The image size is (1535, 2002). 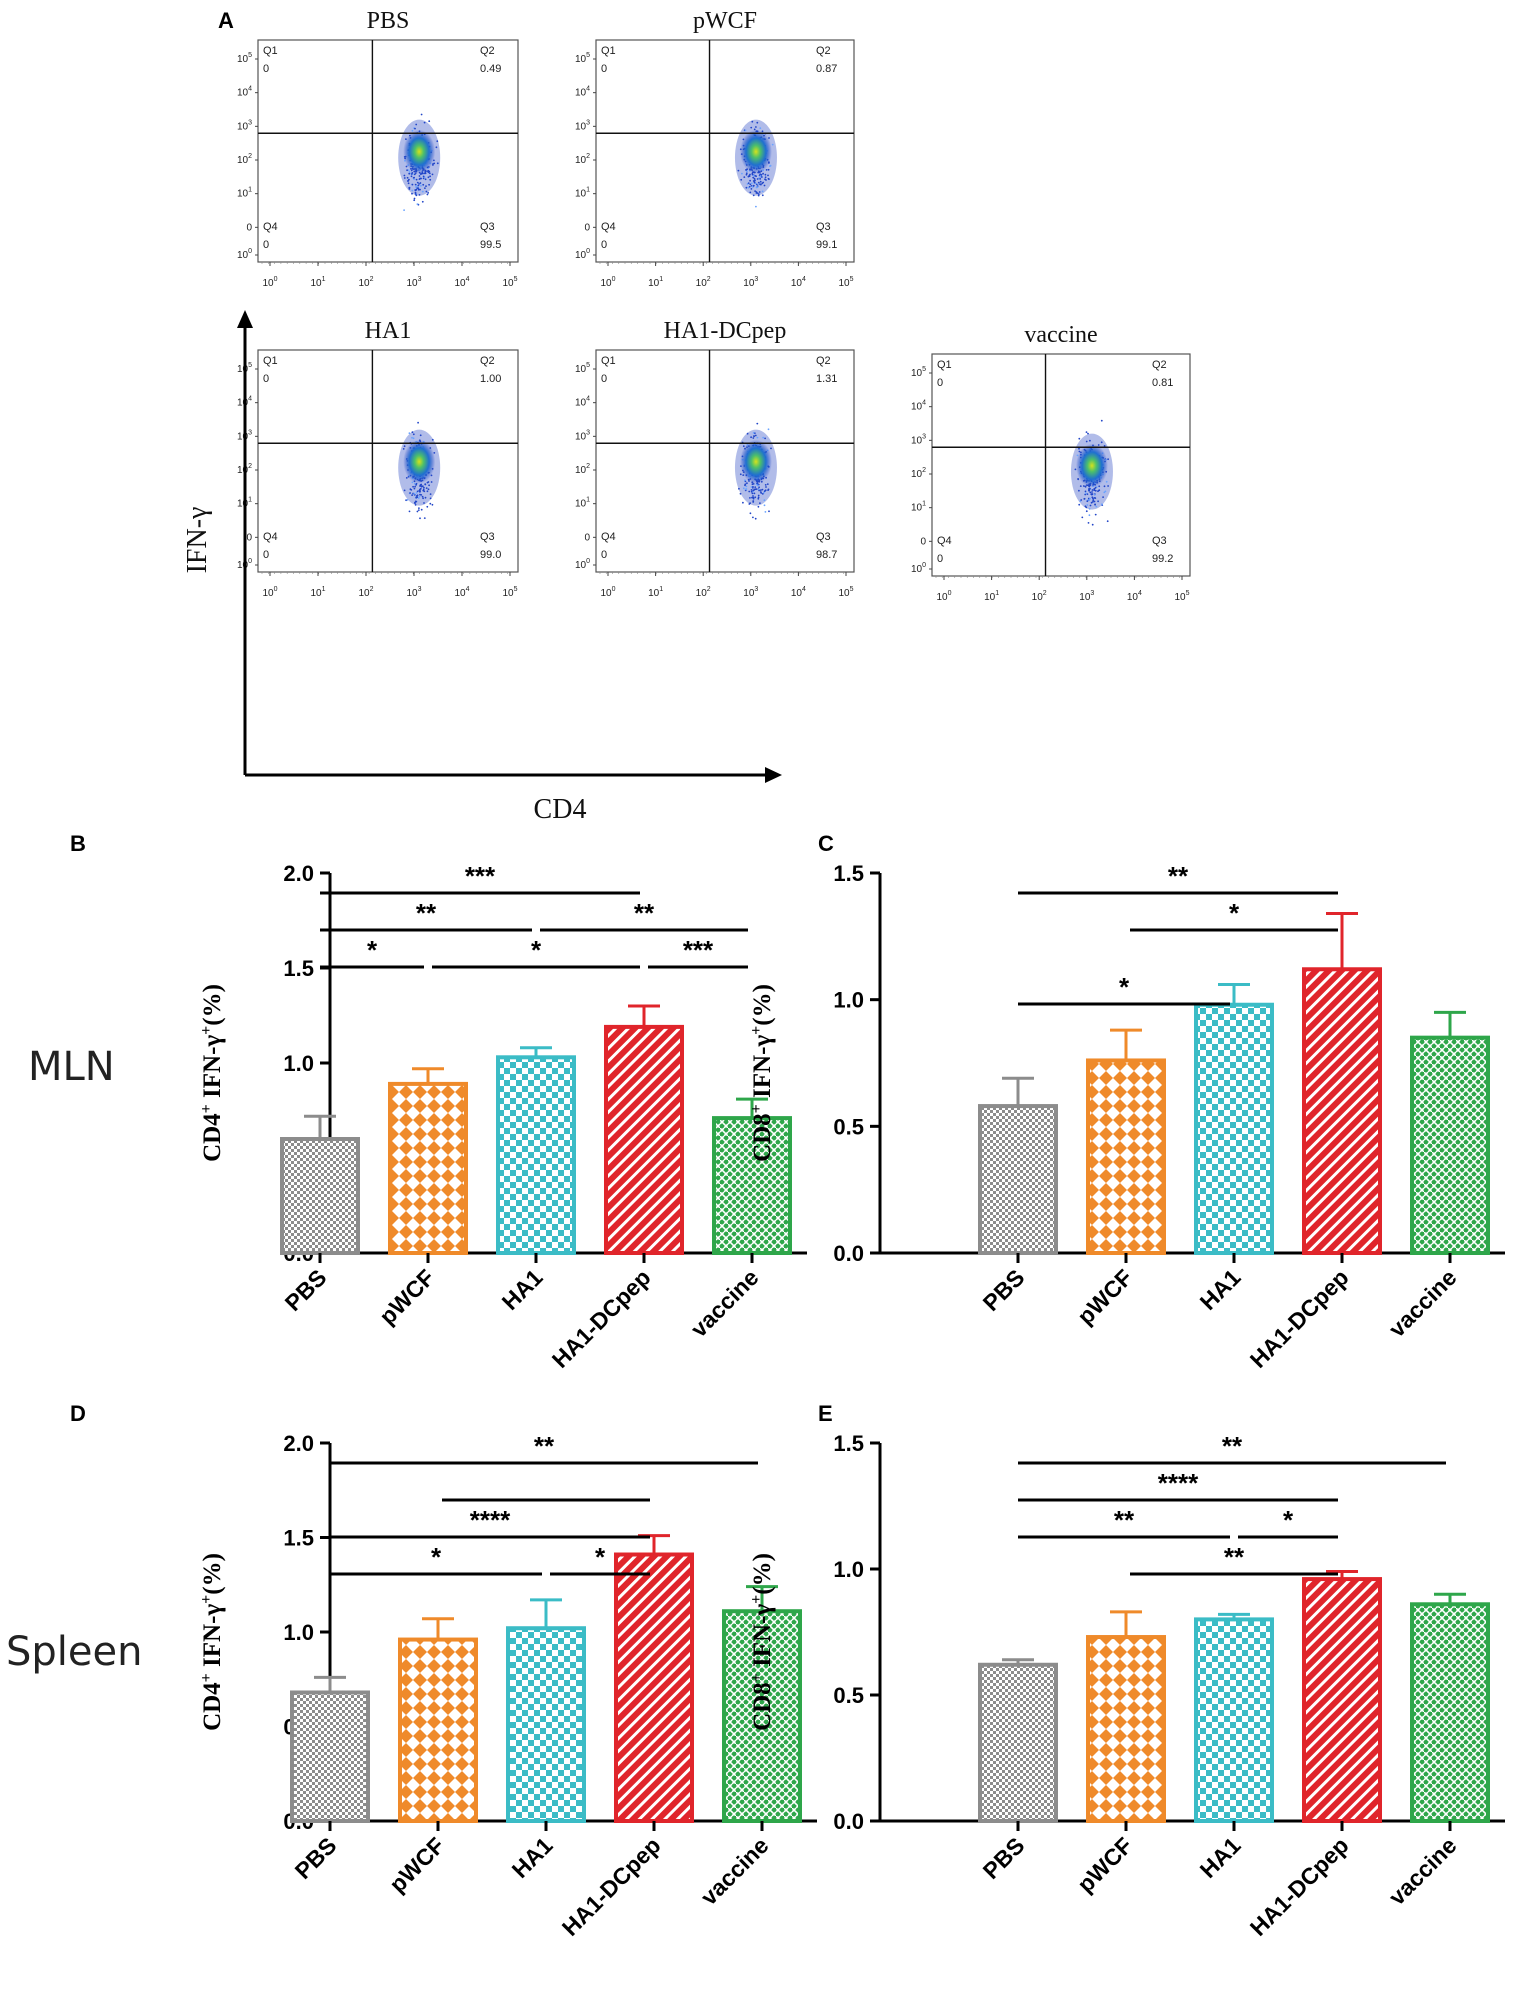 What do you see at coordinates (918, 372) in the screenshot?
I see `flow-y-tick-label: 10⁵` at bounding box center [918, 372].